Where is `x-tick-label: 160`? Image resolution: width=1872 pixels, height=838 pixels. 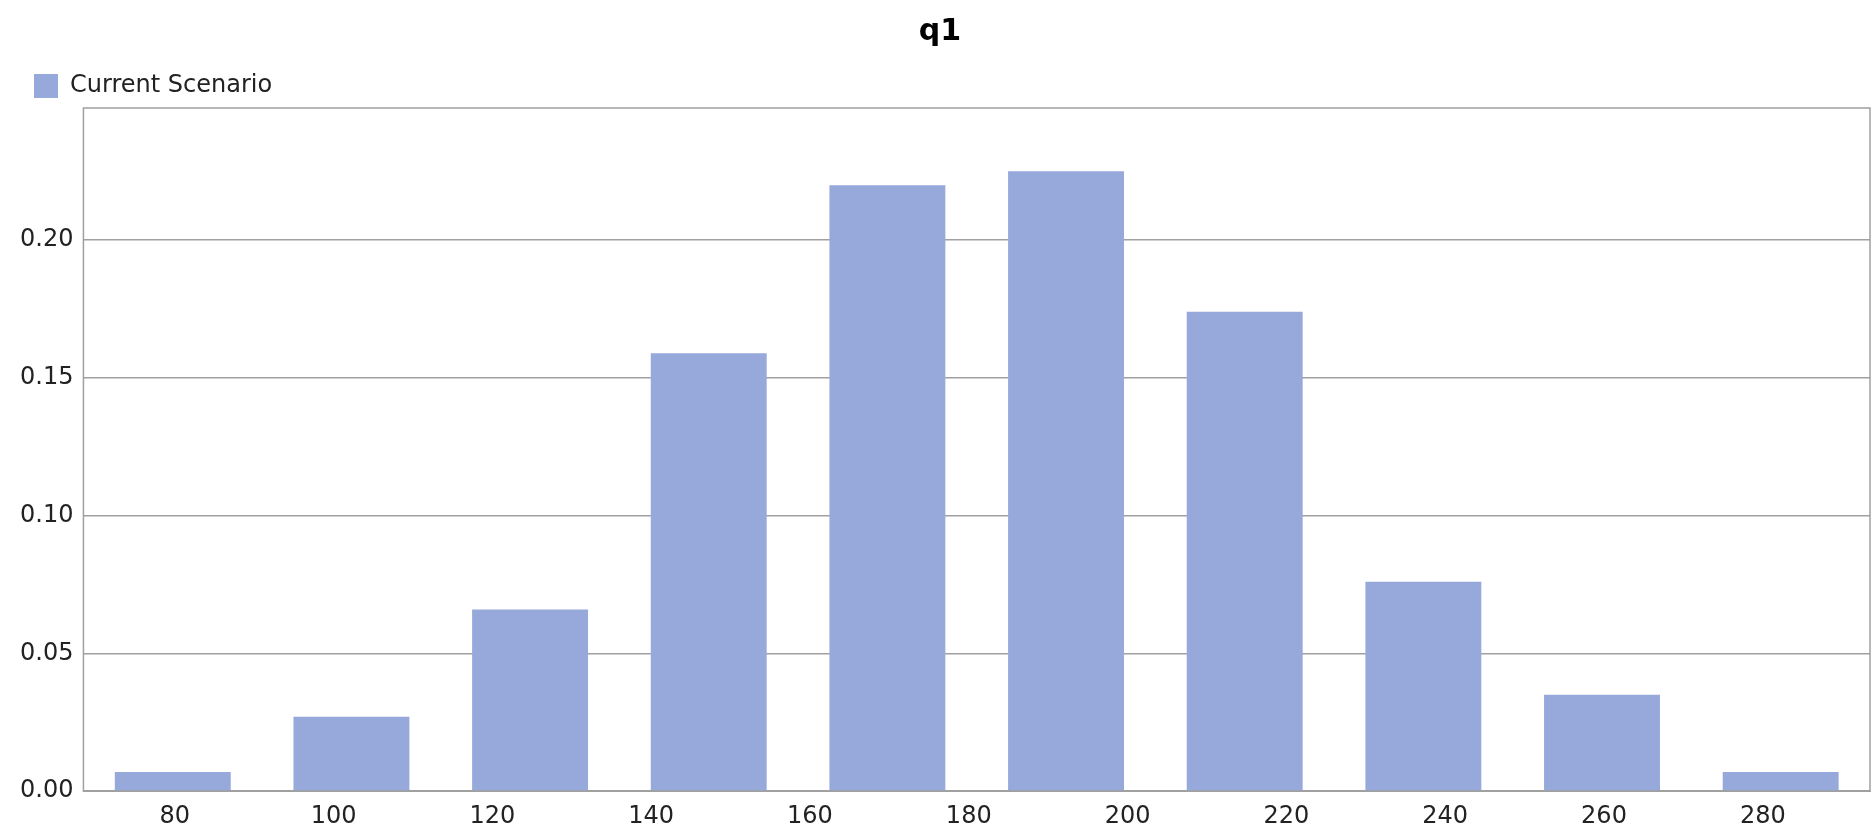 x-tick-label: 160 is located at coordinates (810, 814).